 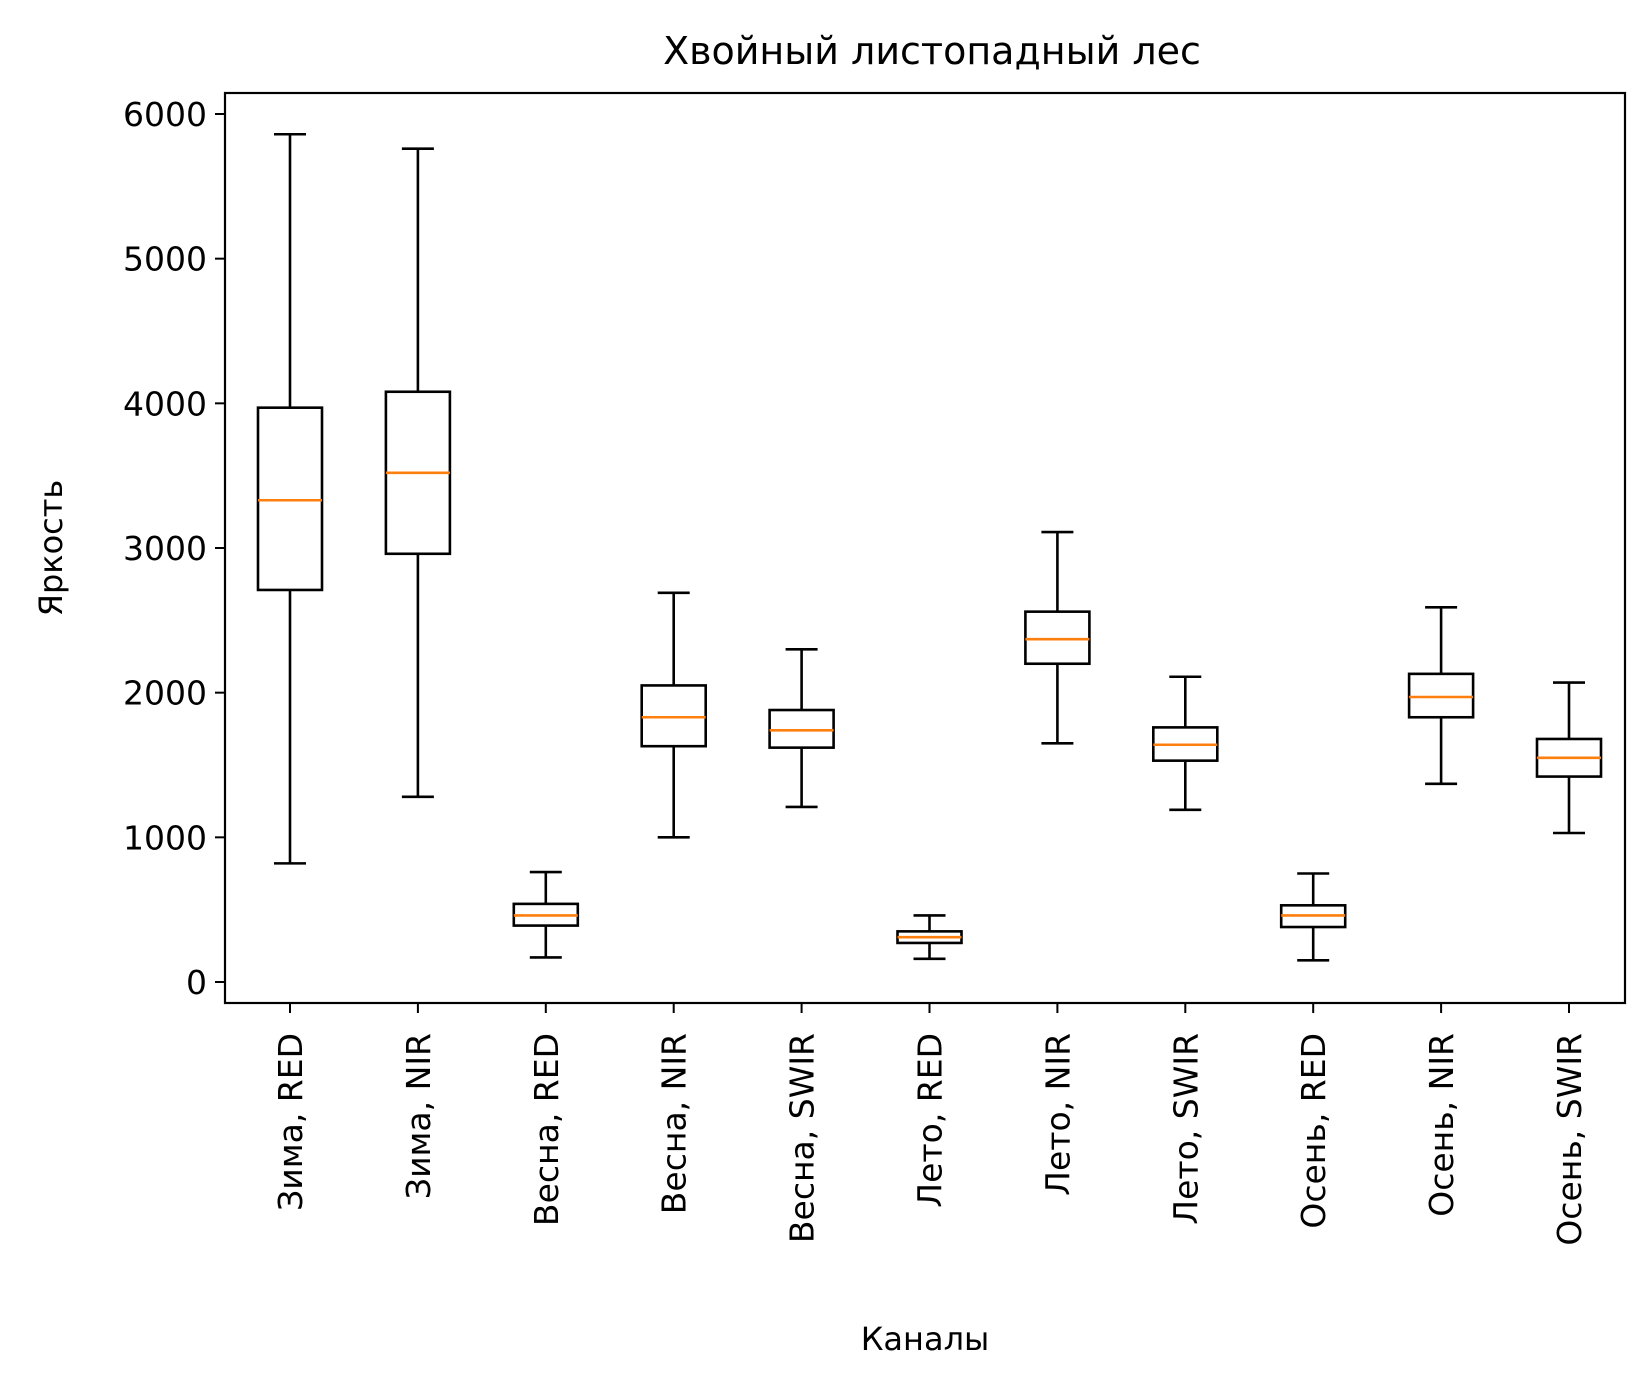 I want to click on x-tick-label: Лето, NIR, so click(x=1057, y=1114).